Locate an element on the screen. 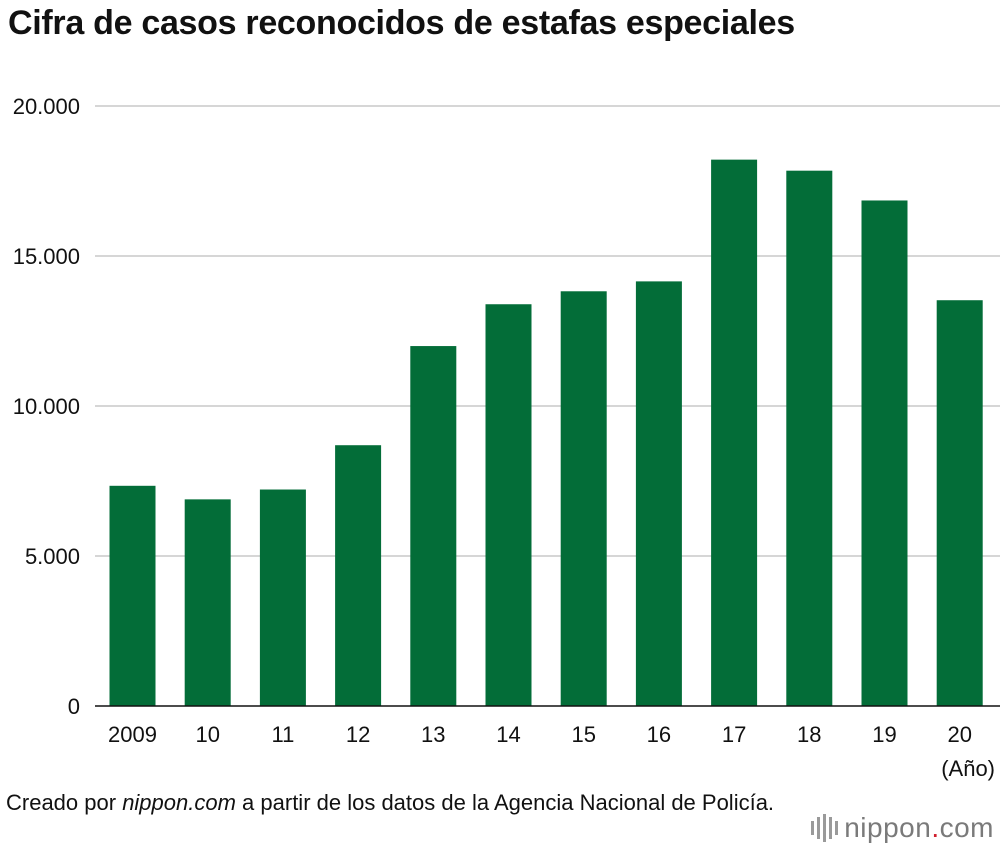 The image size is (1000, 850). source-prefix: Creado por is located at coordinates (64, 802).